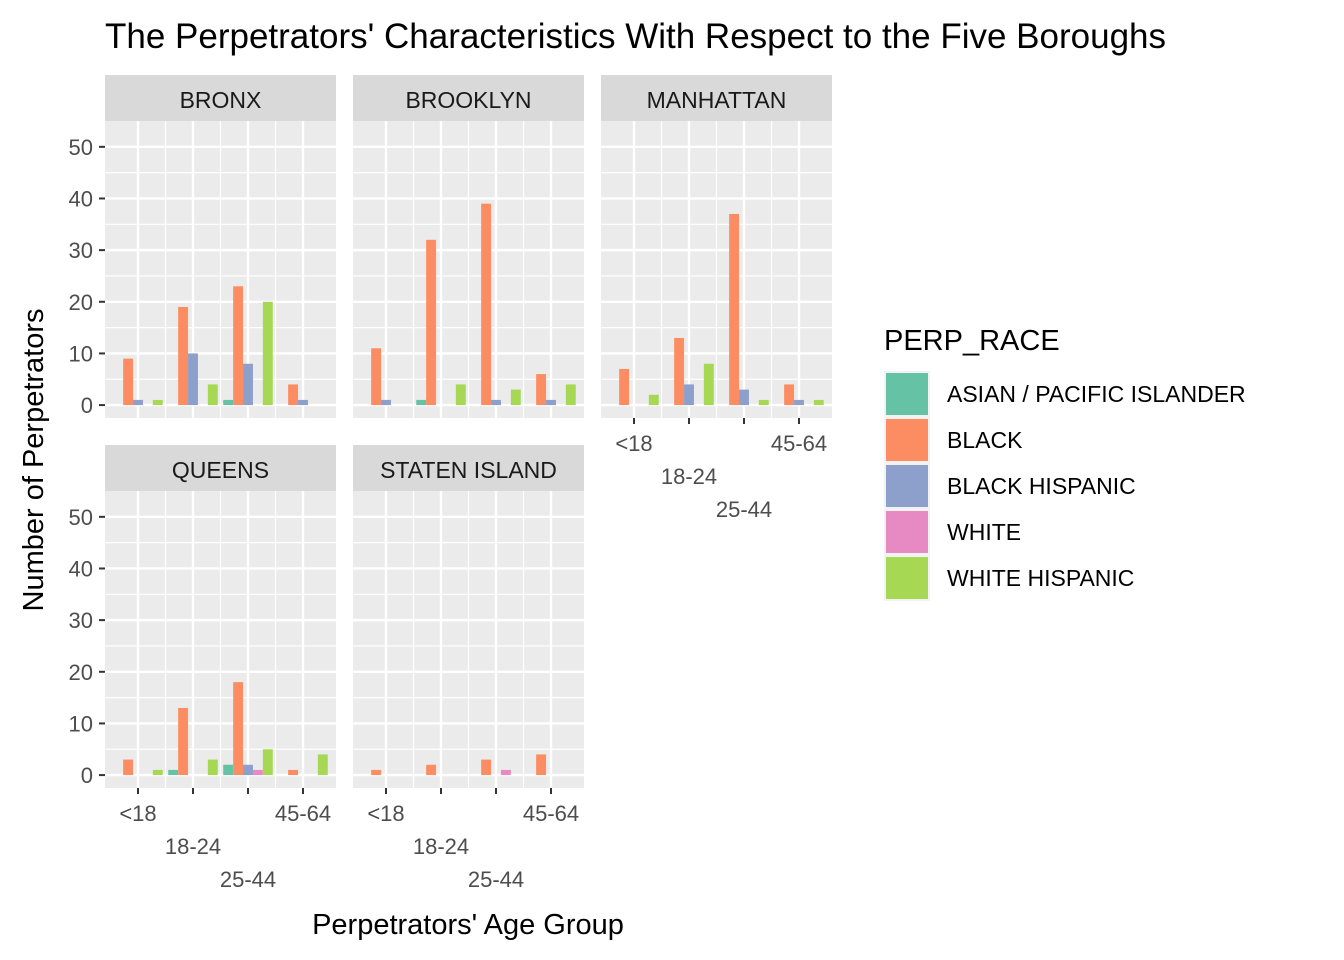 This screenshot has width=1344, height=960. I want to click on legend-title: PERP_RACE, so click(972, 341).